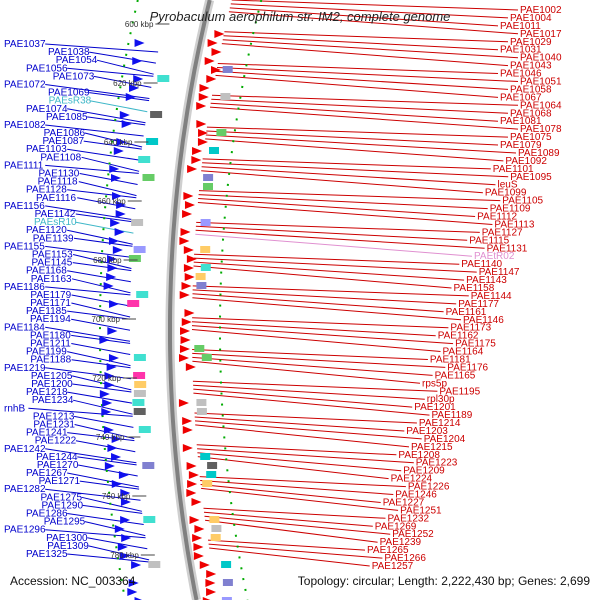  I want to click on right-gene-label: PAE1189, so click(452, 415).